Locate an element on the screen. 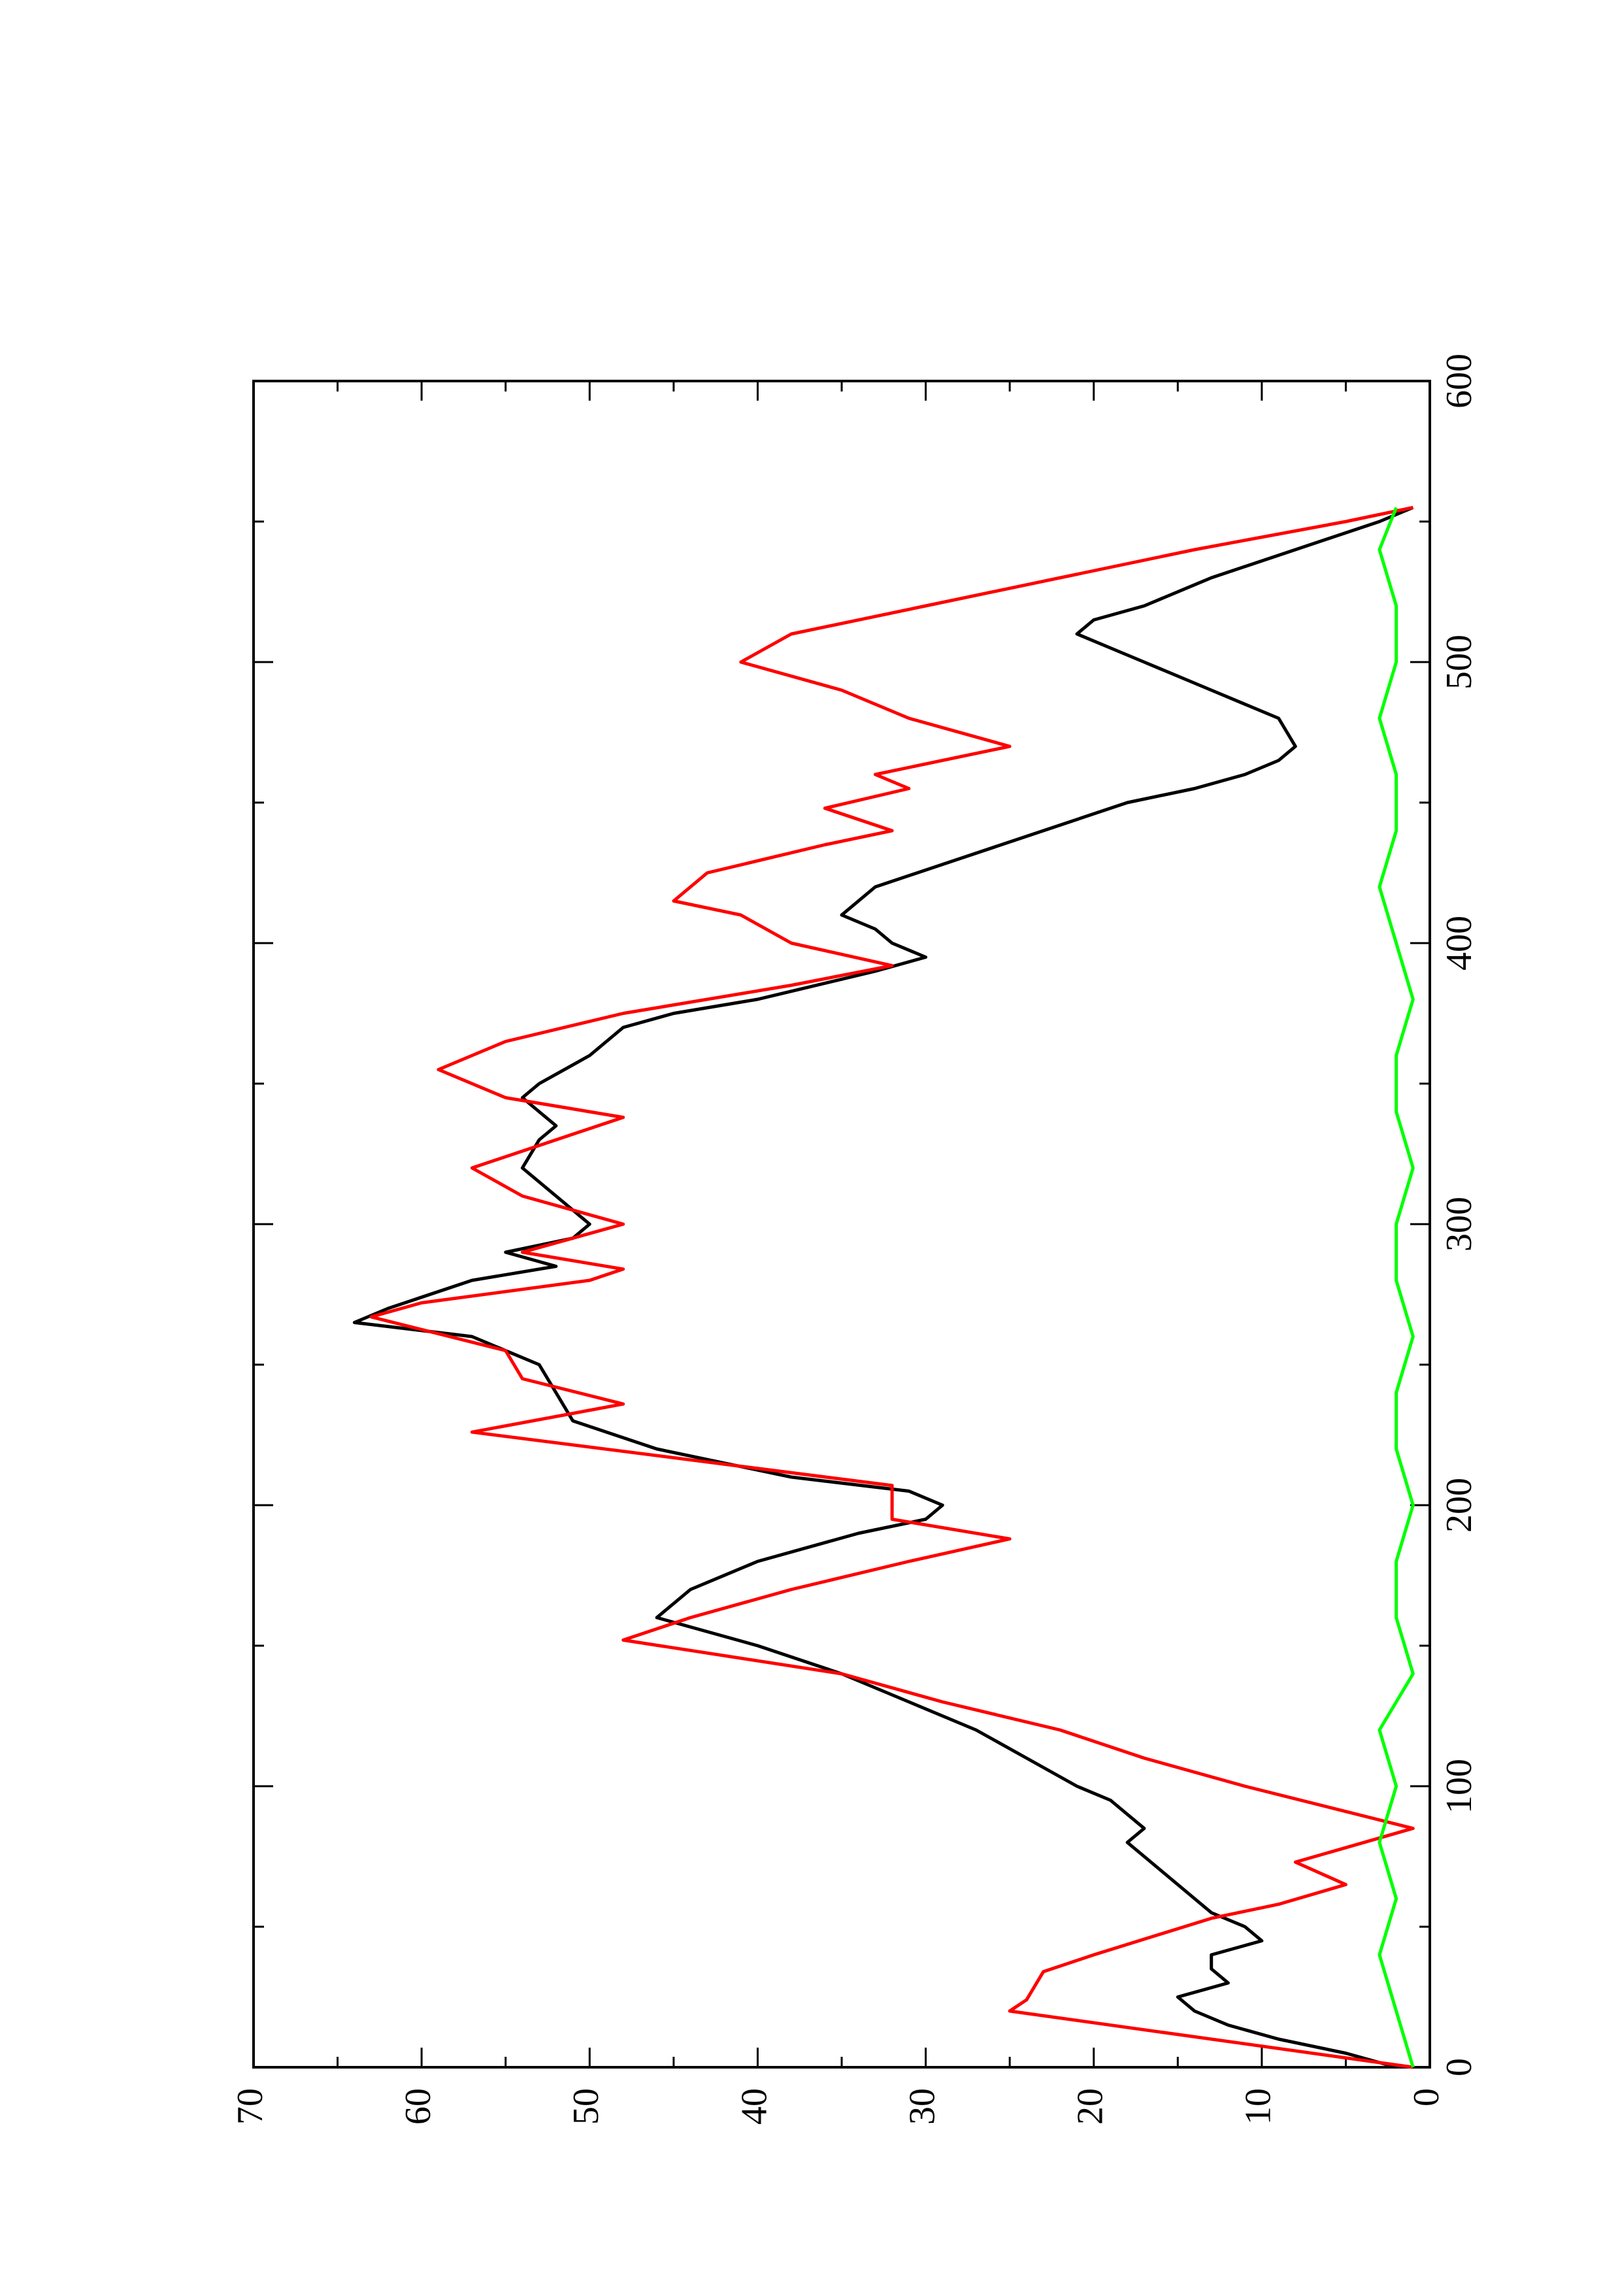 The image size is (1620, 2296). y-tick-label-40: 40 is located at coordinates (754, 2106).